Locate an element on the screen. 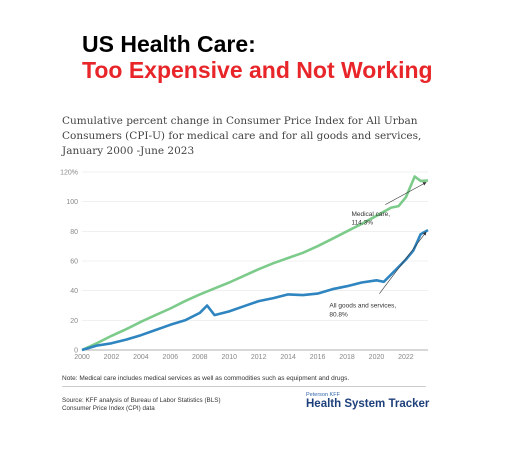 The width and height of the screenshot is (512, 463). y-tick-label: 80 is located at coordinates (74, 232).